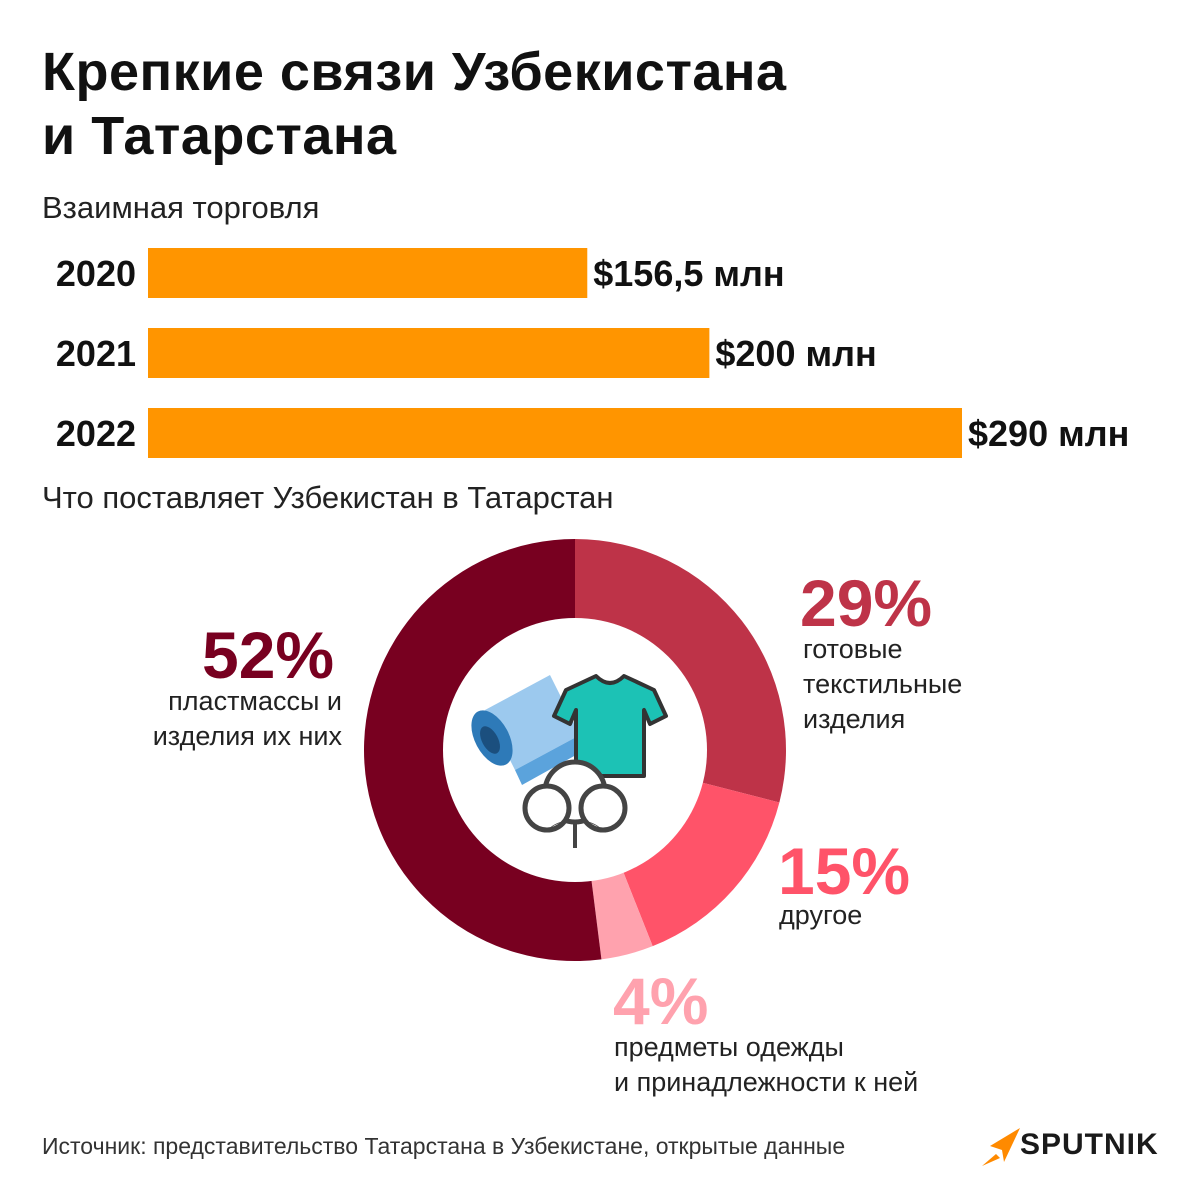 This screenshot has height=1200, width=1200. What do you see at coordinates (368, 273) in the screenshot?
I see `trade-bar-2020` at bounding box center [368, 273].